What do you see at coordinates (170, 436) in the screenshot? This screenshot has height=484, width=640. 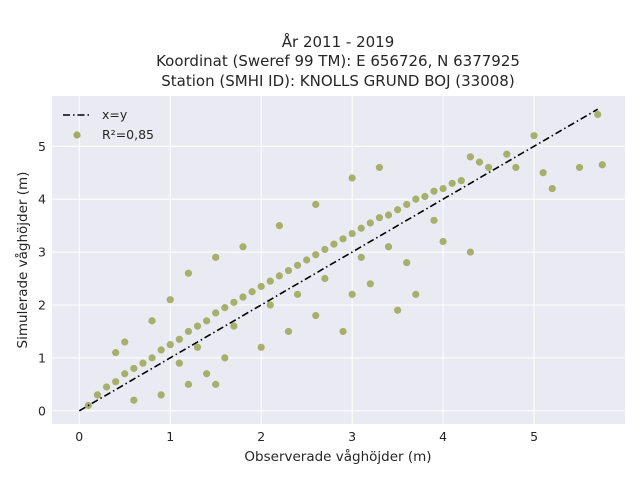 I see `x-tick-label: 1` at bounding box center [170, 436].